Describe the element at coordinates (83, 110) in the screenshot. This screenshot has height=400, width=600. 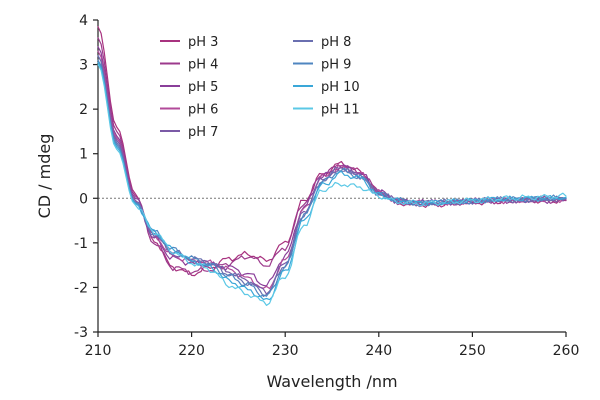
I see `y-tick-label: 2` at that location.